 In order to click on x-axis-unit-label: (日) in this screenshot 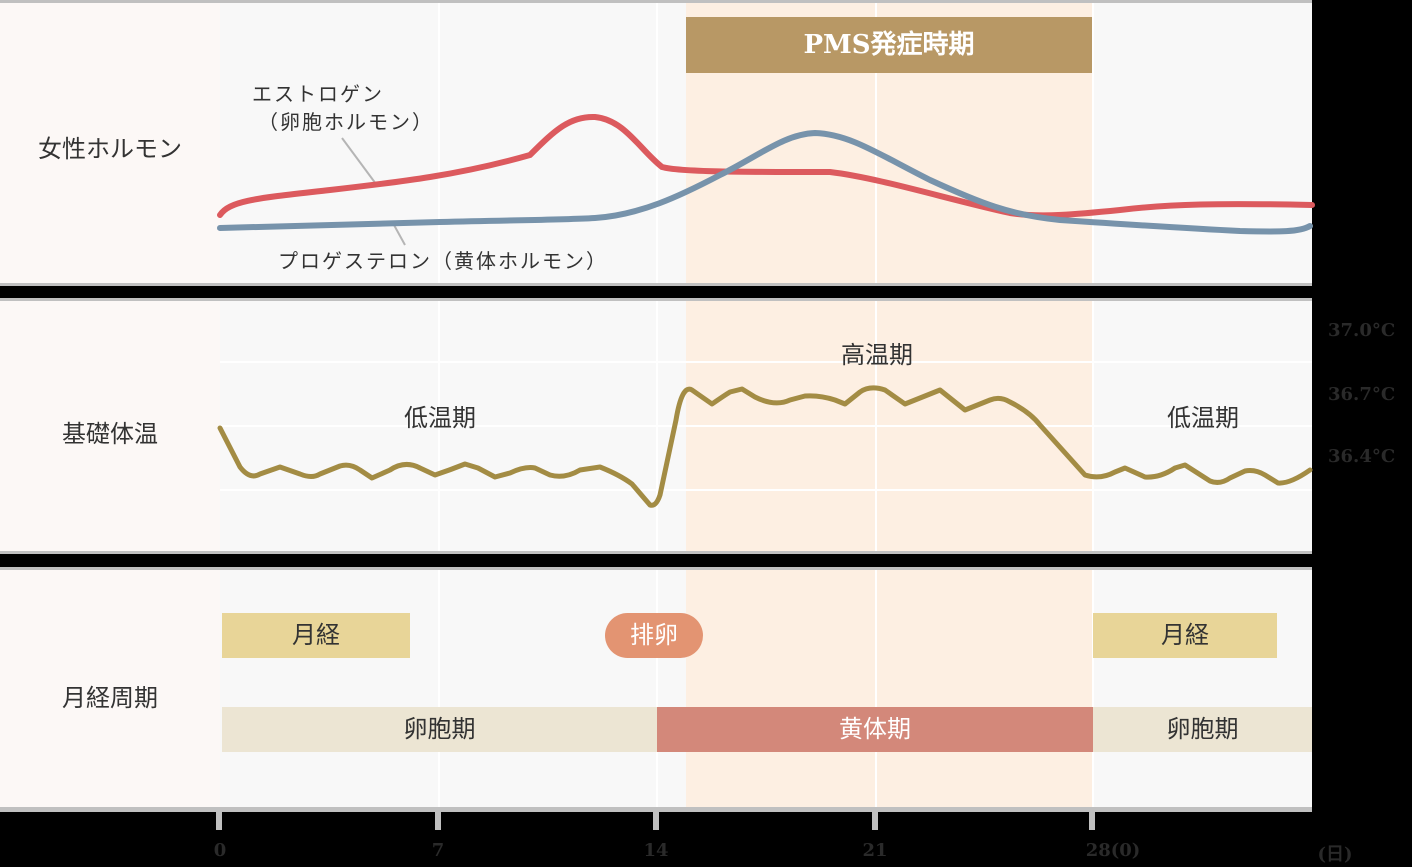, I will do `click(1335, 854)`.